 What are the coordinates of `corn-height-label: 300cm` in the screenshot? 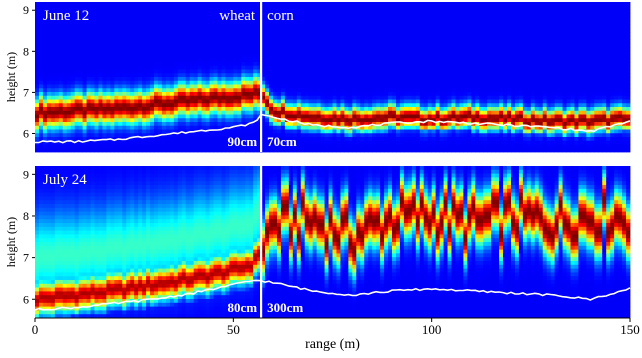 It's located at (285, 307).